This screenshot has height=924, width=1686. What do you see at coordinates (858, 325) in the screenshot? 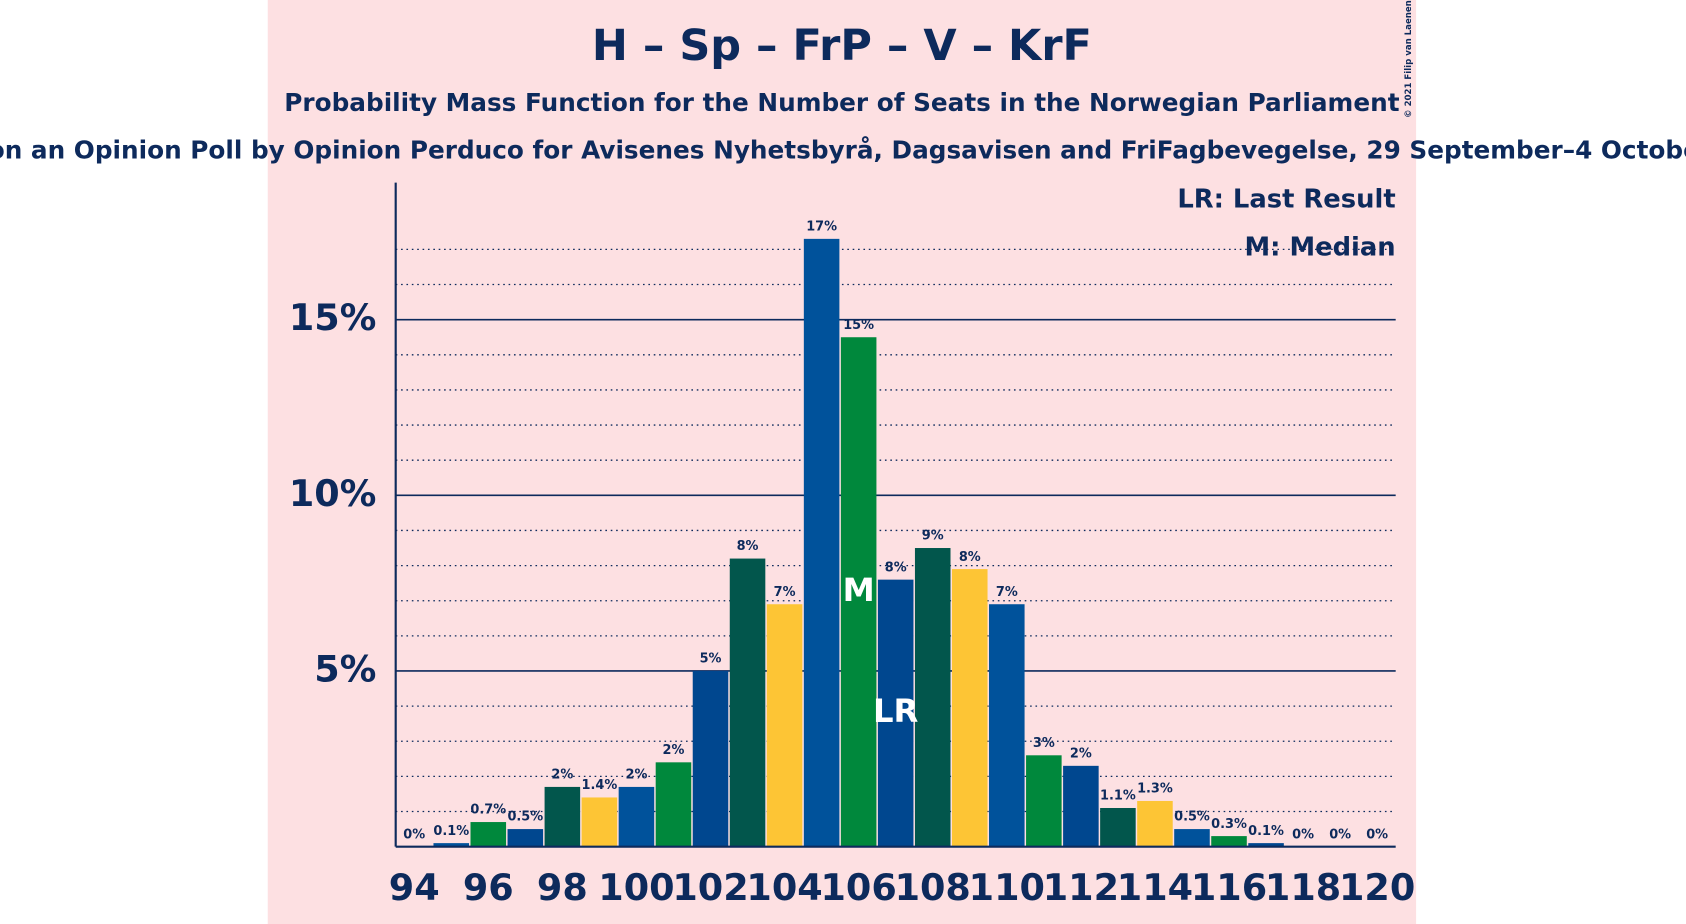
I see `value-label: 15%` at bounding box center [858, 325].